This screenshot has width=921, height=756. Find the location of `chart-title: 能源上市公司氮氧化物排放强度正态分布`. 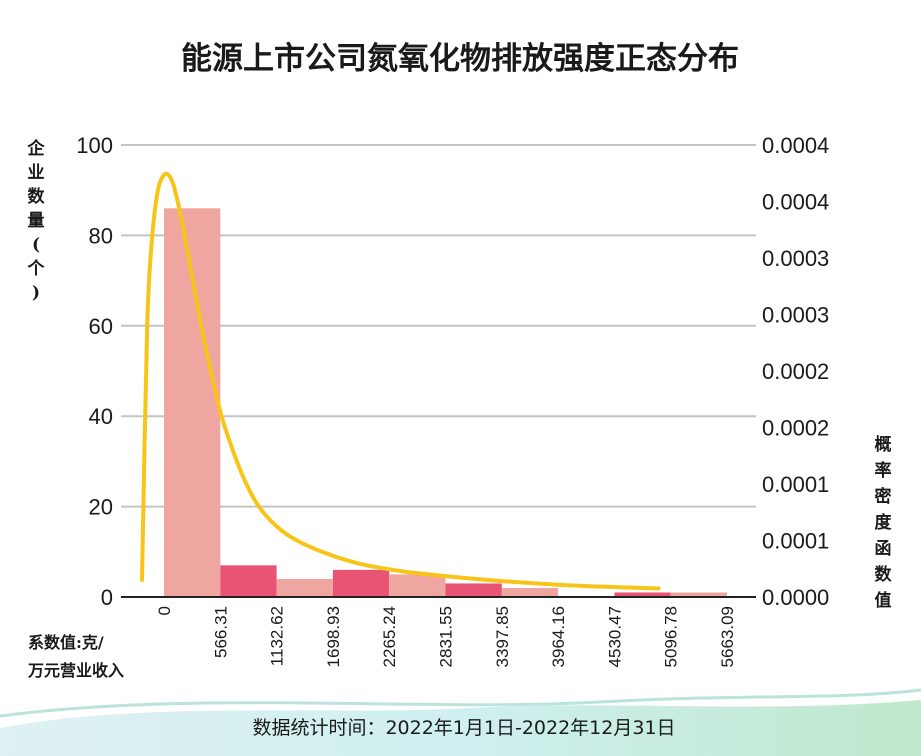

chart-title: 能源上市公司氮氧化物排放强度正态分布 is located at coordinates (460, 59).